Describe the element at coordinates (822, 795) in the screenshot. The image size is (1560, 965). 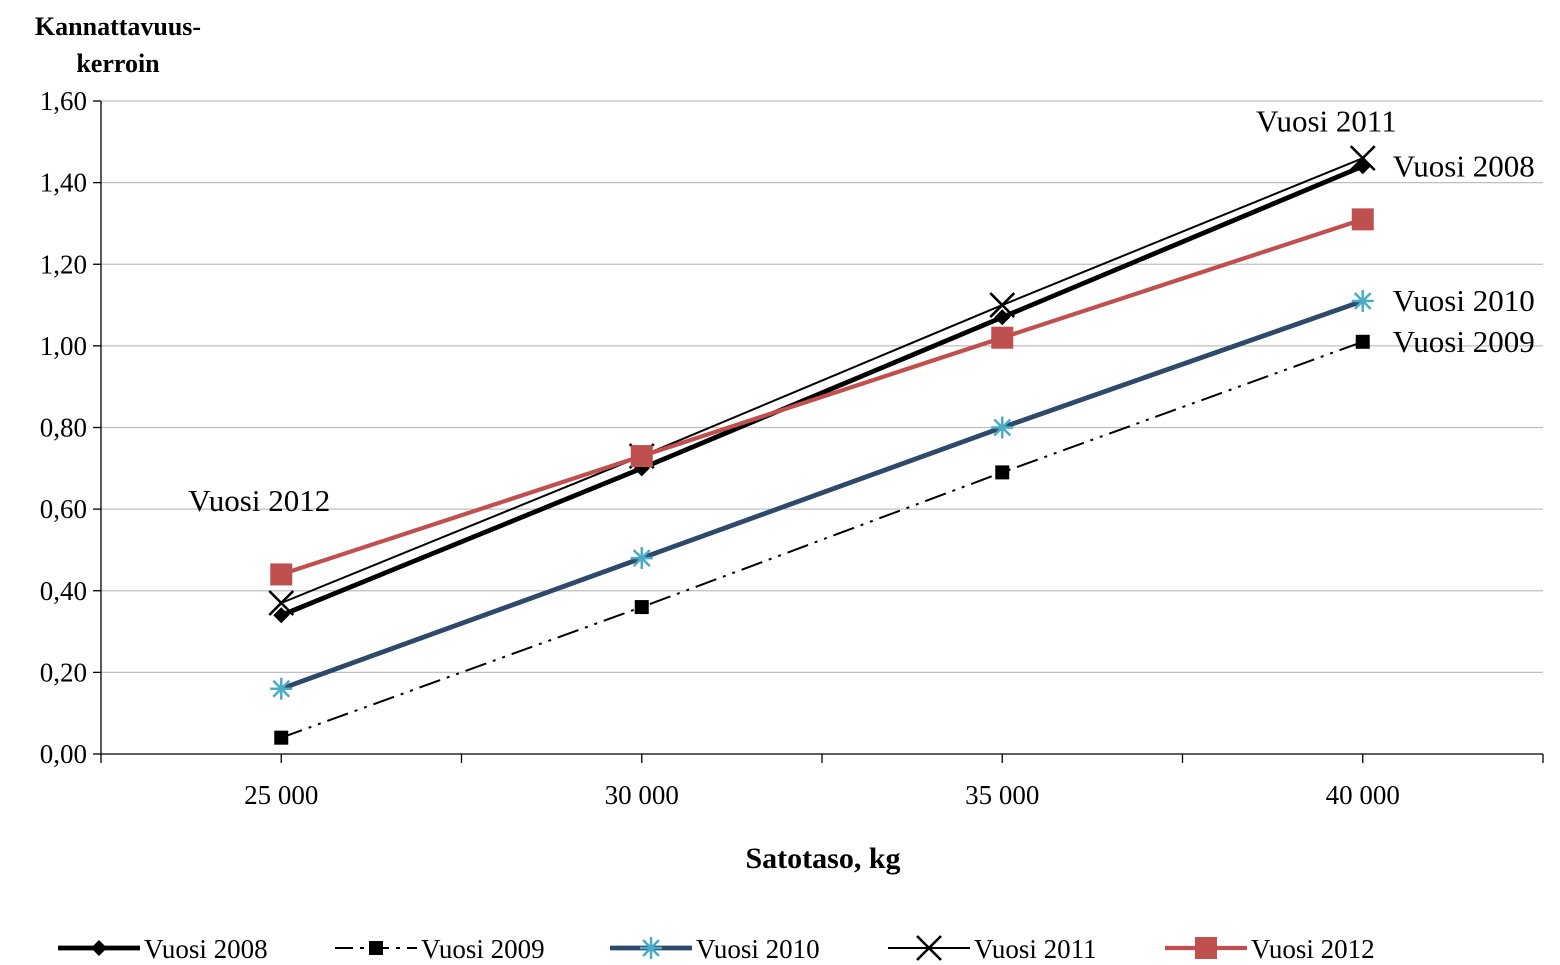
I see `x-tick-labels: 25 000 30 000 35 000 40 000` at that location.